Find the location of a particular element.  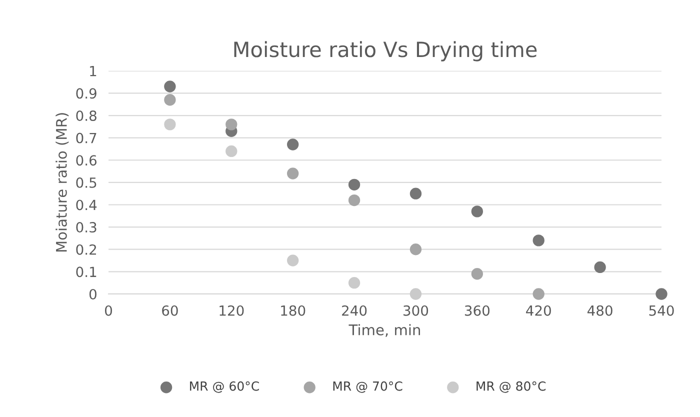

y-axis-title: Moiature ratio (MR) is located at coordinates (62, 182).